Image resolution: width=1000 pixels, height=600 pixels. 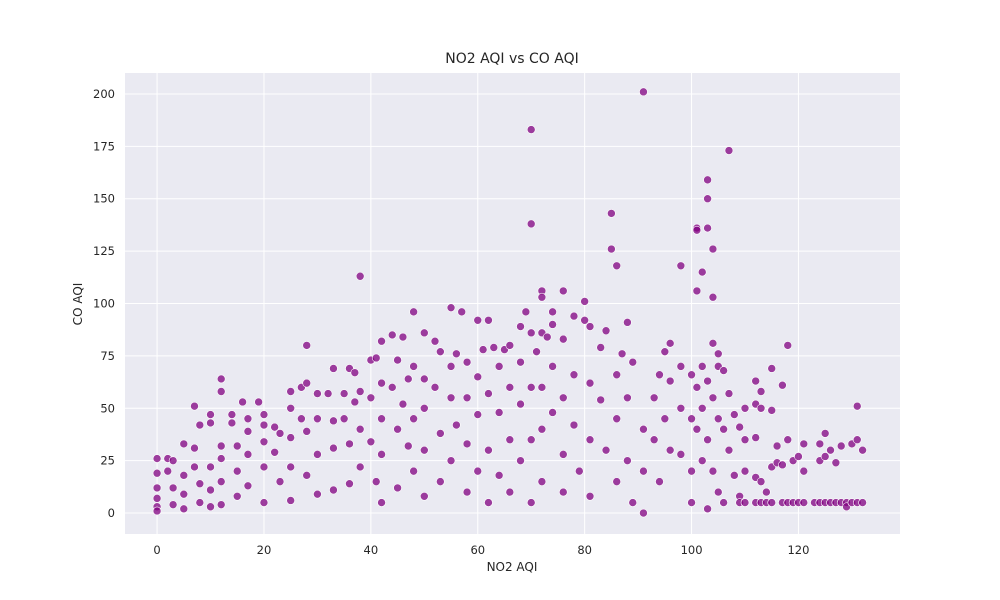 I want to click on y-axis-label: CO AQI, so click(x=78, y=304).